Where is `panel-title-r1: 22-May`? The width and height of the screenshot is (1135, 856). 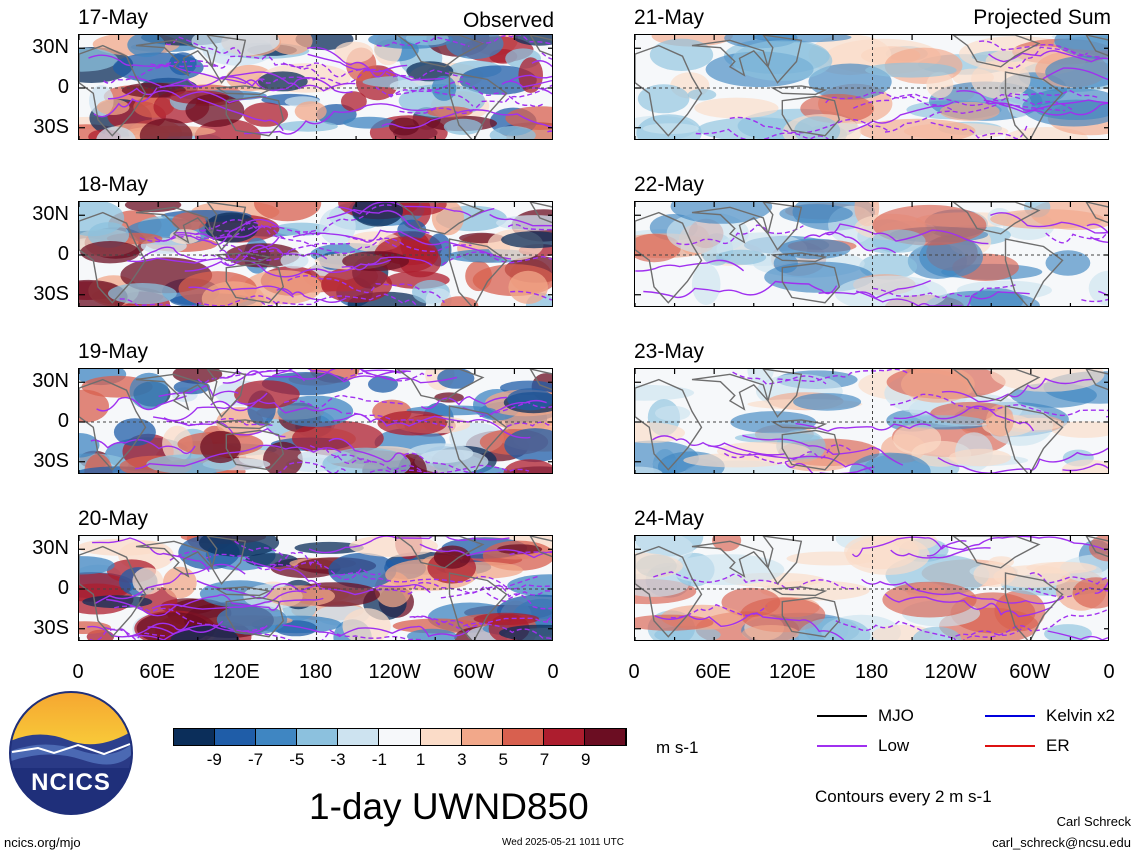 panel-title-r1: 22-May is located at coordinates (669, 184).